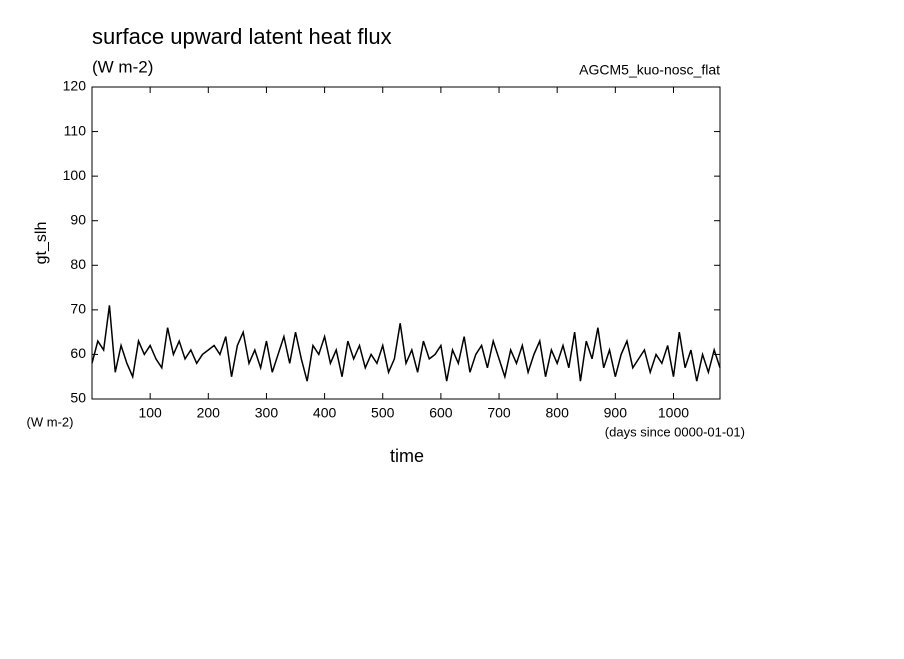 This screenshot has width=904, height=659. I want to click on y-tick-label: 60, so click(78, 353).